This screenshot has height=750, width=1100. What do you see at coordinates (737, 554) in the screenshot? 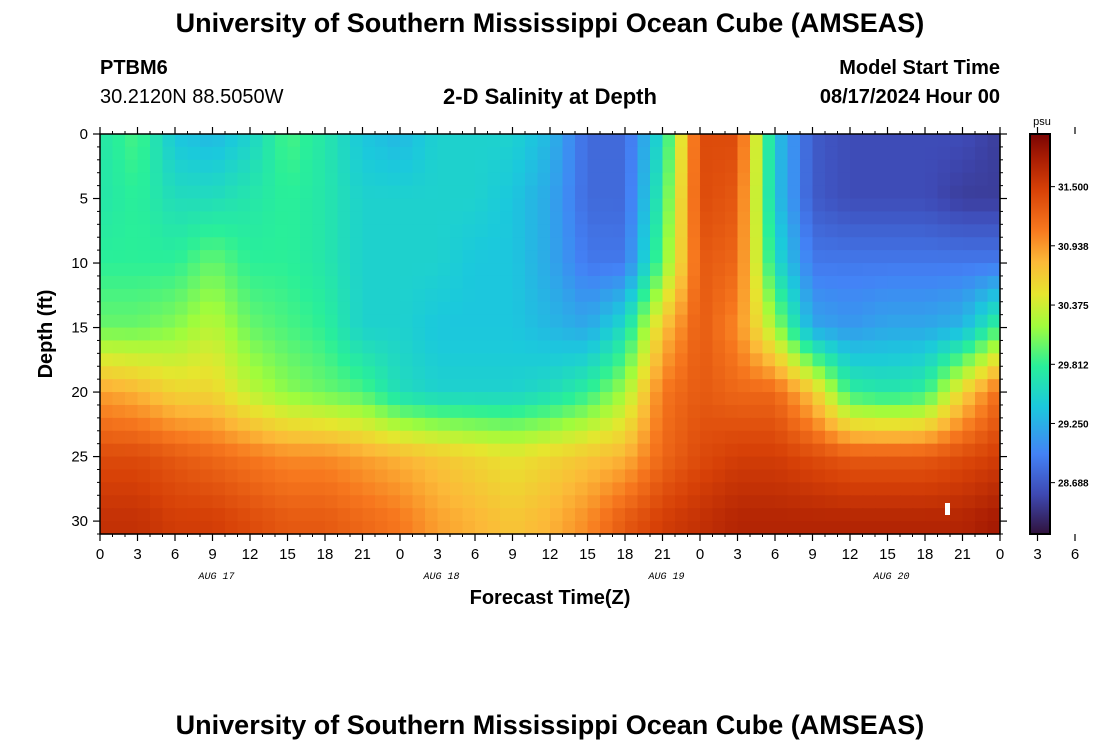
I see `x-tick-label: 3` at bounding box center [737, 554].